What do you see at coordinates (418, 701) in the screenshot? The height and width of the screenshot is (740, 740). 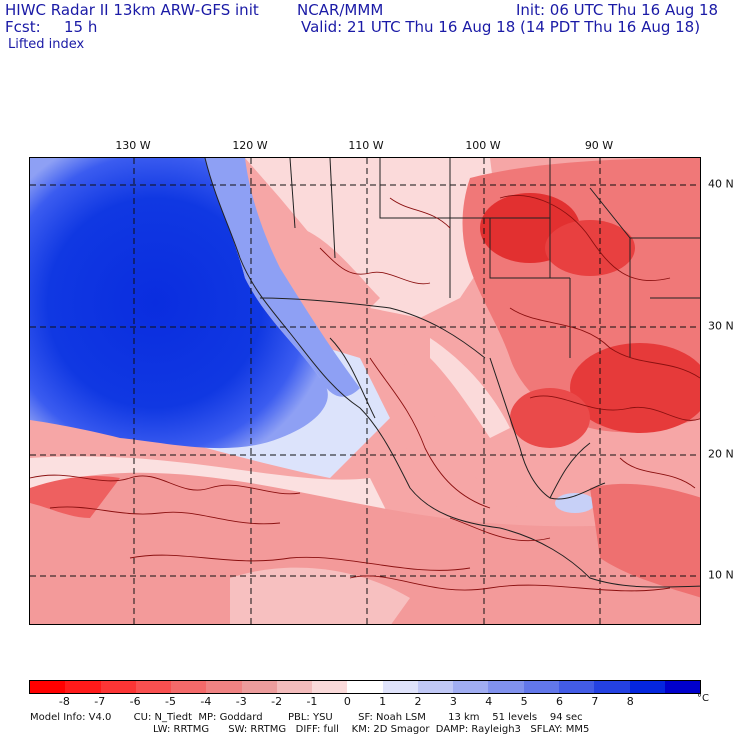 I see `legend-tick-label: 2` at bounding box center [418, 701].